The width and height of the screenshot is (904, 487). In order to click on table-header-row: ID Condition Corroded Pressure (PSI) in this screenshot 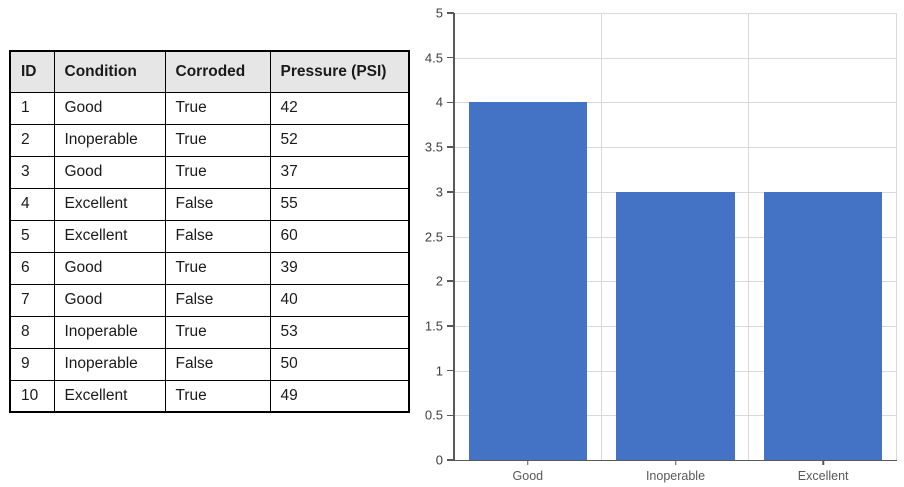, I will do `click(209, 71)`.